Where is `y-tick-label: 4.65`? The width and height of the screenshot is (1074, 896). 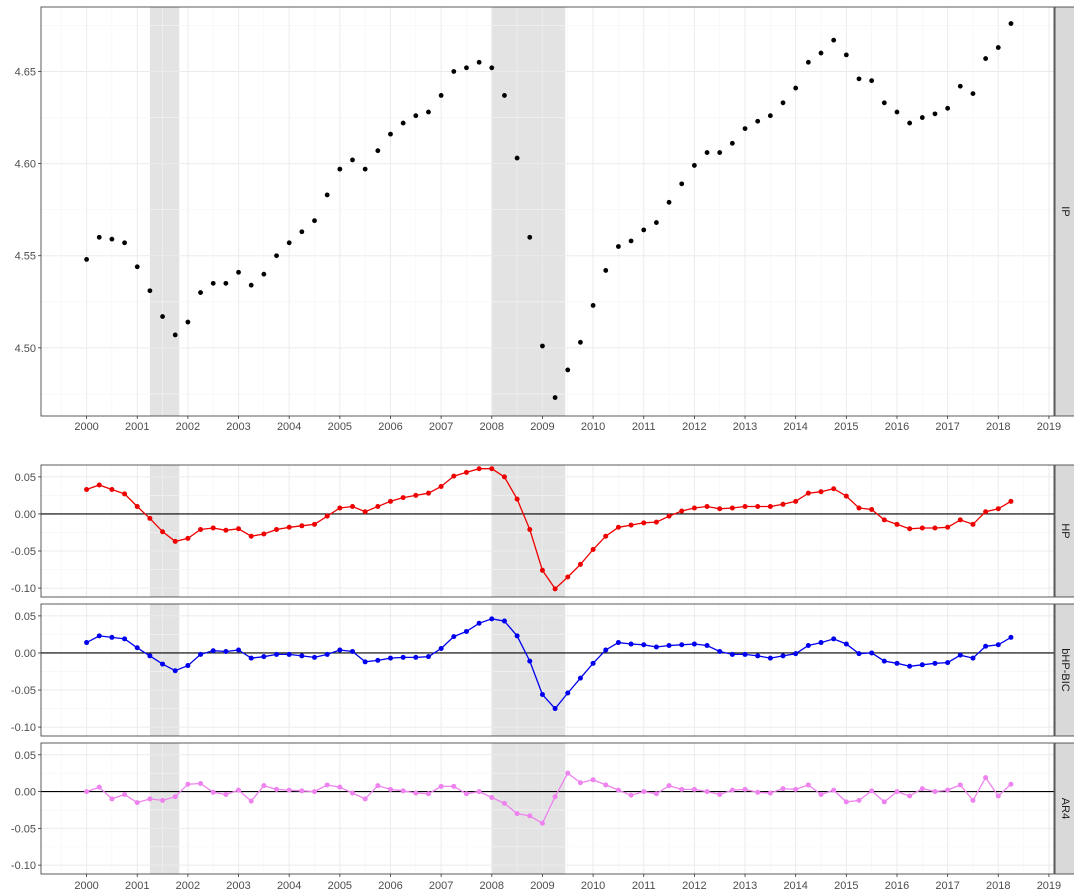 y-tick-label: 4.65 is located at coordinates (25, 72).